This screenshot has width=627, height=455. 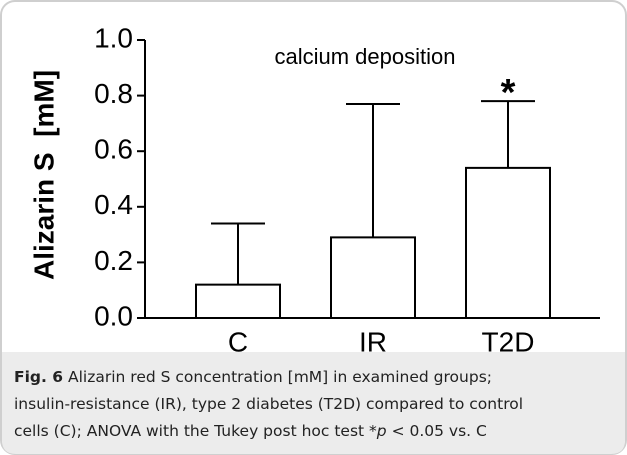 What do you see at coordinates (113, 204) in the screenshot?
I see `y-tick-label: 0.4` at bounding box center [113, 204].